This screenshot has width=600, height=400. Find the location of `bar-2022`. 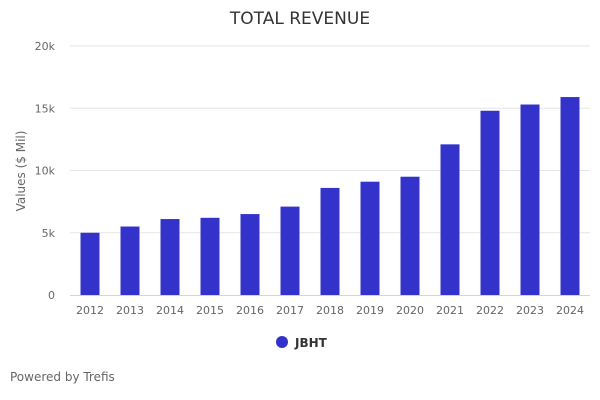

bar-2022 is located at coordinates (490, 203).